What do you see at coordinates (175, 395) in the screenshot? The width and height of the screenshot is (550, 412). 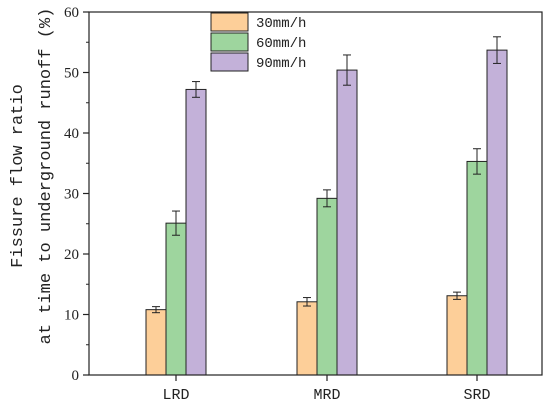 I see `x-tick-label-lrd: LRD` at bounding box center [175, 395].